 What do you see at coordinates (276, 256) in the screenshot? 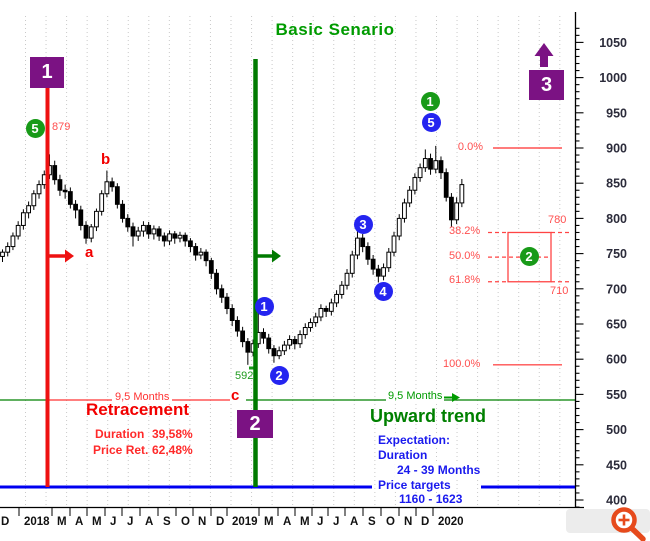
I see `green-arrow-head` at bounding box center [276, 256].